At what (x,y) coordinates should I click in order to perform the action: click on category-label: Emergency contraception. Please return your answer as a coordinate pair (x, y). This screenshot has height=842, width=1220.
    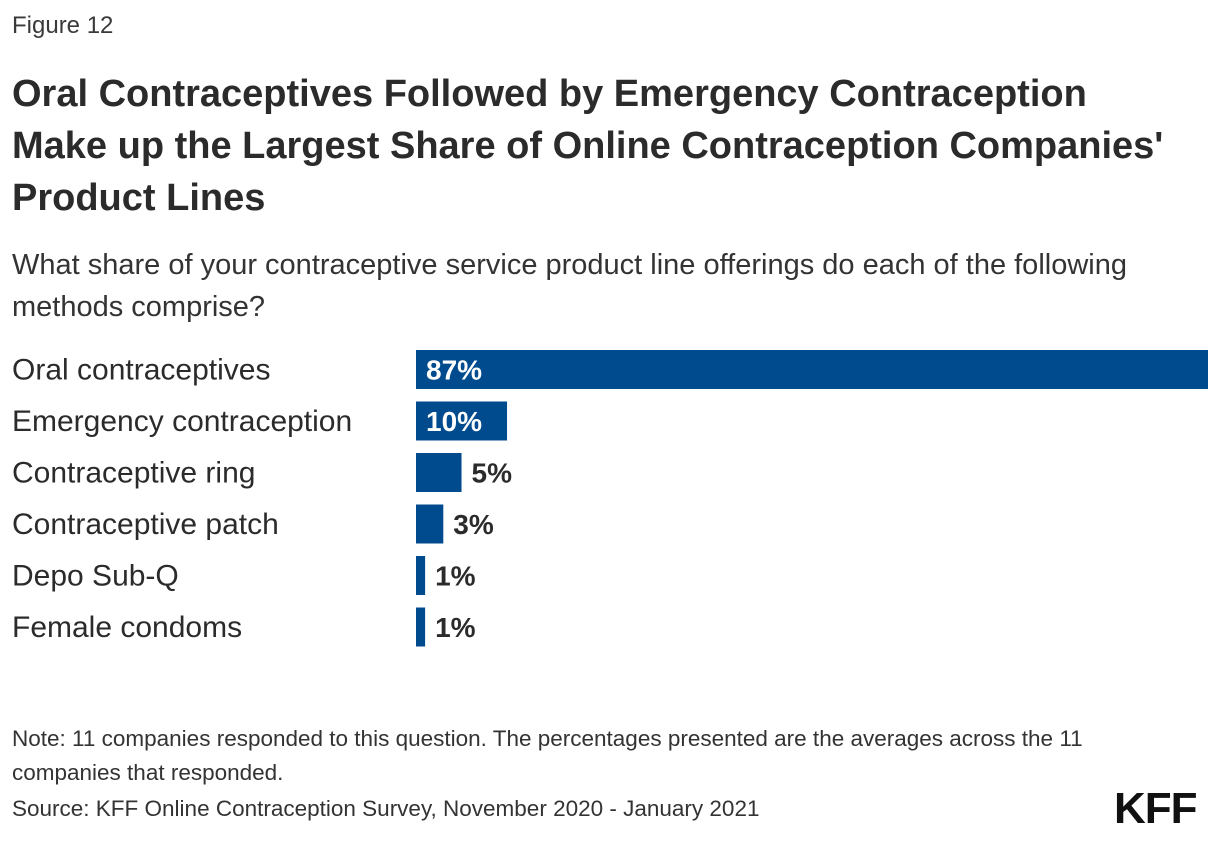
    Looking at the image, I should click on (182, 421).